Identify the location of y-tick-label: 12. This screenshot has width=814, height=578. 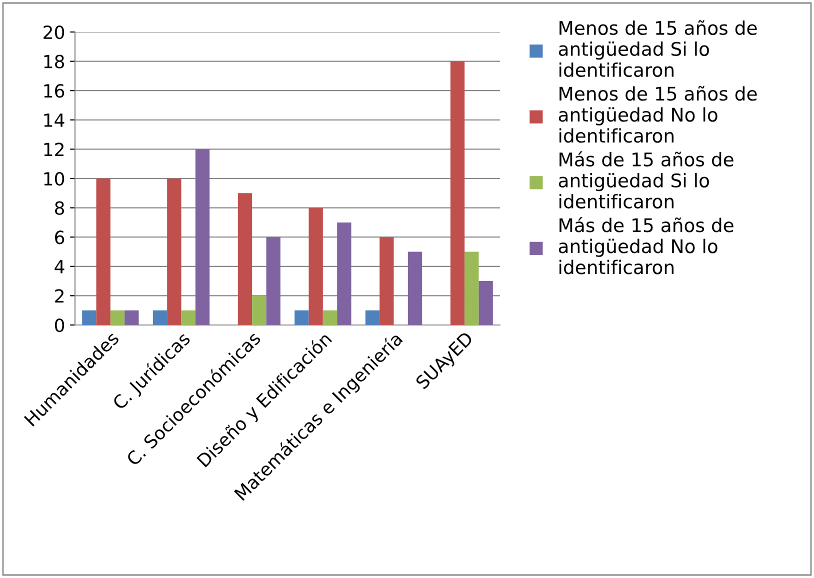
(54, 149).